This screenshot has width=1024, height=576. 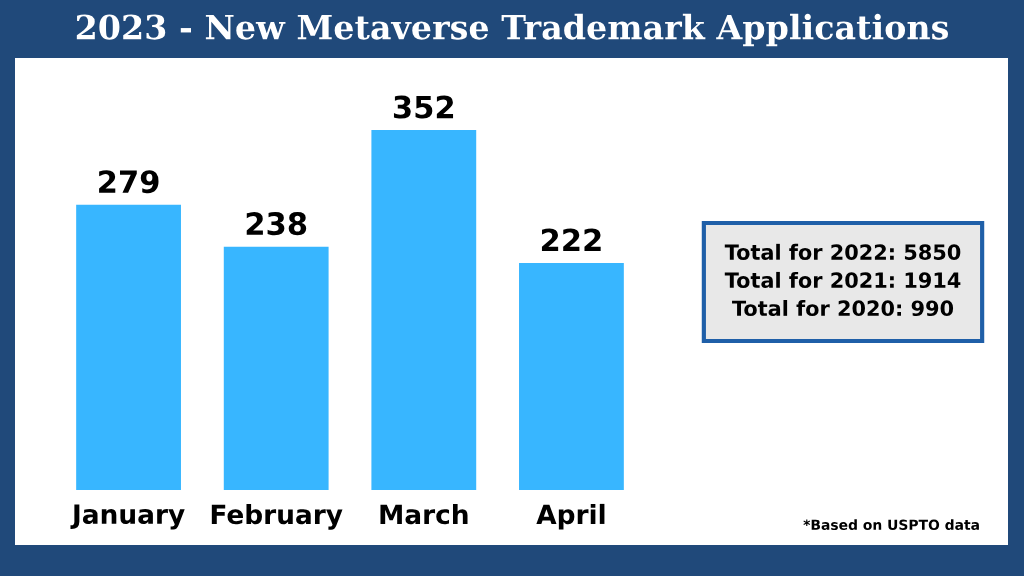 I want to click on chart-title: 2023 - New Metaverse Trademark Applications, so click(x=512, y=30).